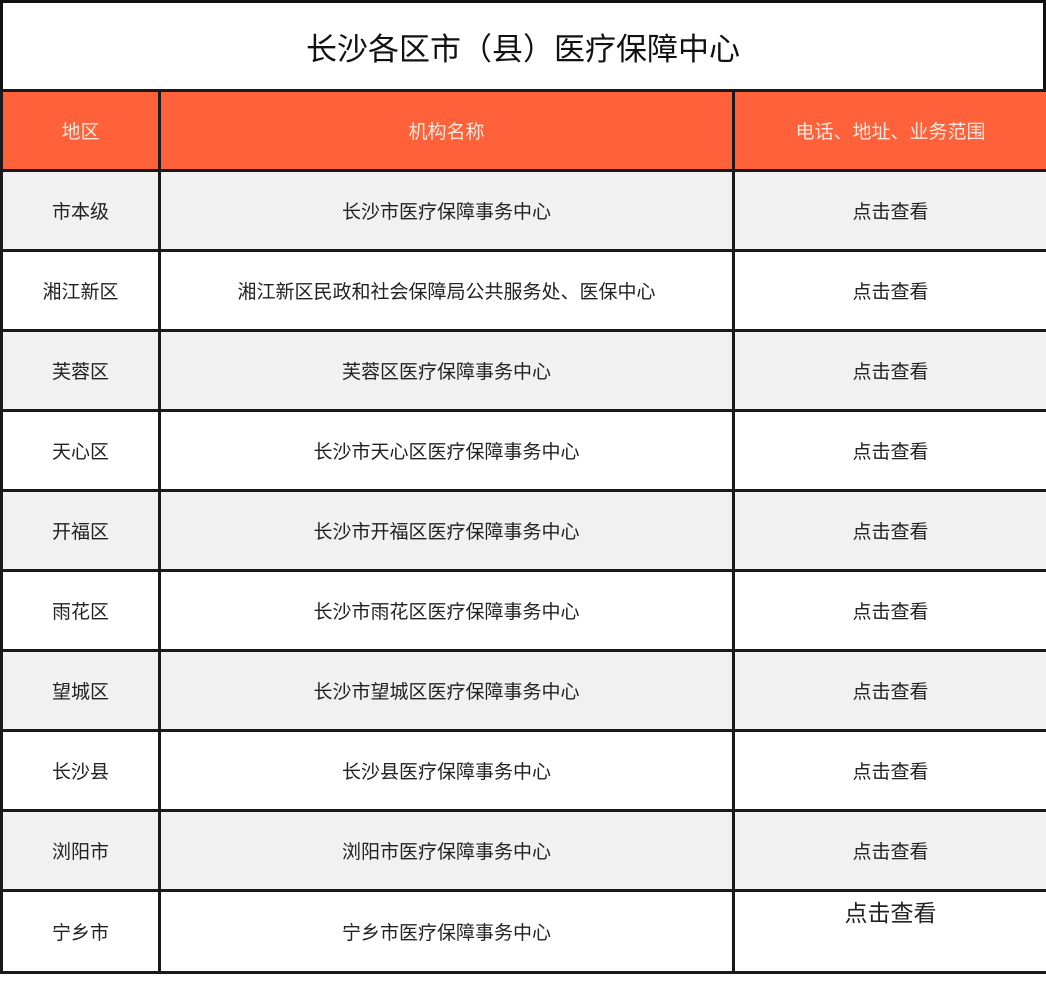 This screenshot has width=1046, height=1001. What do you see at coordinates (80, 931) in the screenshot?
I see `region-cell: 宁乡市` at bounding box center [80, 931].